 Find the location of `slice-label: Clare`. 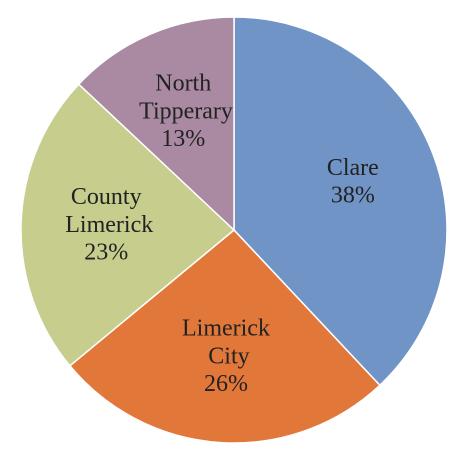

slice-label: Clare is located at coordinates (353, 167).